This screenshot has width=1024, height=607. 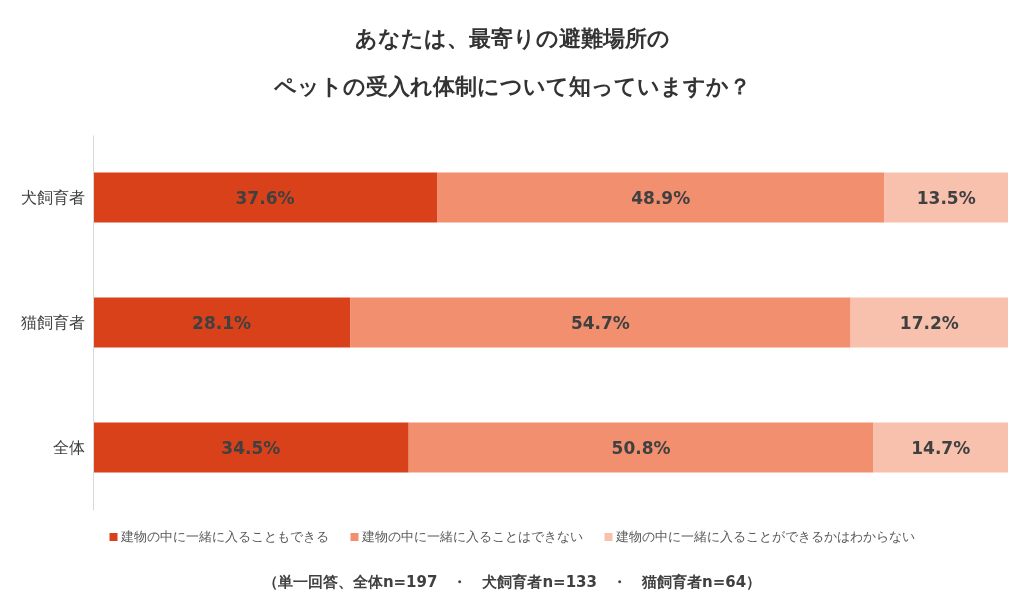 I want to click on legend-label: 建物の中に一緒に入ることはできない, so click(x=471, y=536).